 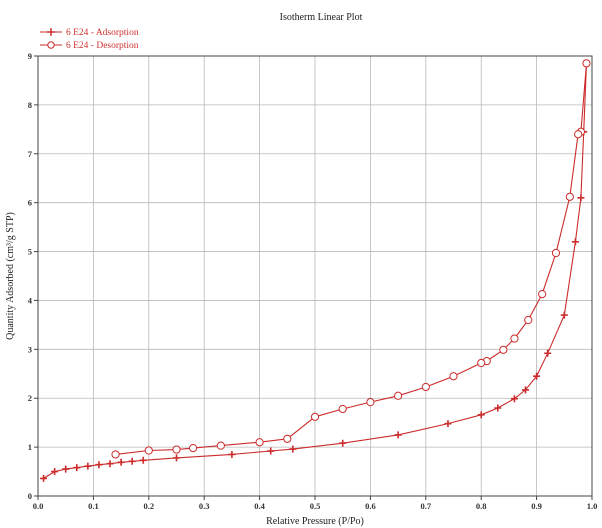 What do you see at coordinates (38, 506) in the screenshot?
I see `x-tick-label: 0.0` at bounding box center [38, 506].